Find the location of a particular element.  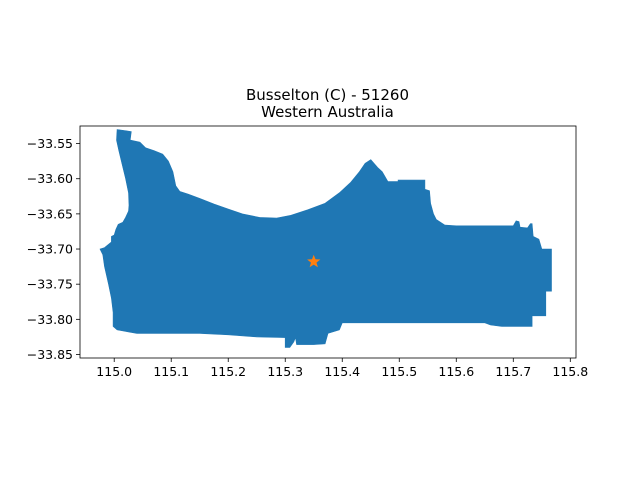

y-tick-label: −33.85 is located at coordinates (50, 354).